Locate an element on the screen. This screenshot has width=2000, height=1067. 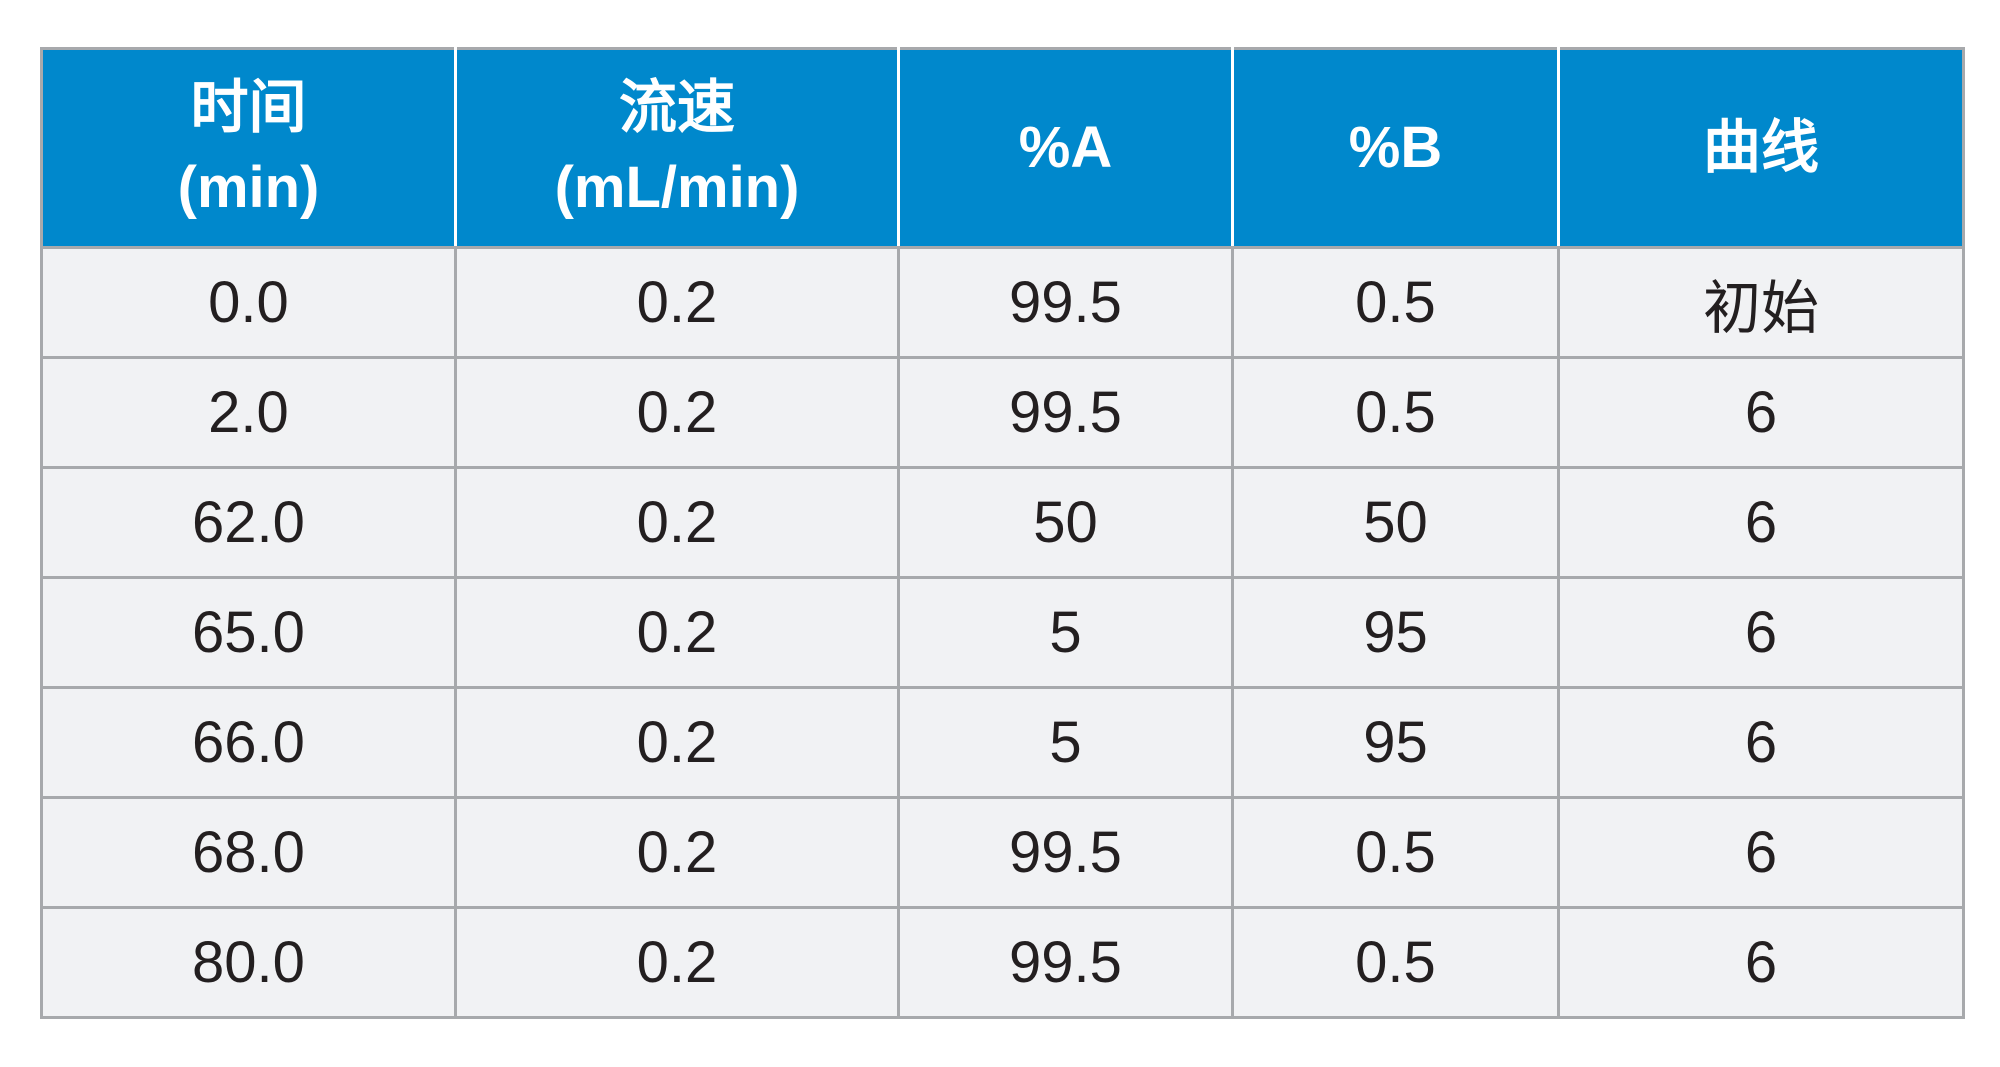
header-flow-rate-unit: (mL/min) is located at coordinates (677, 187).